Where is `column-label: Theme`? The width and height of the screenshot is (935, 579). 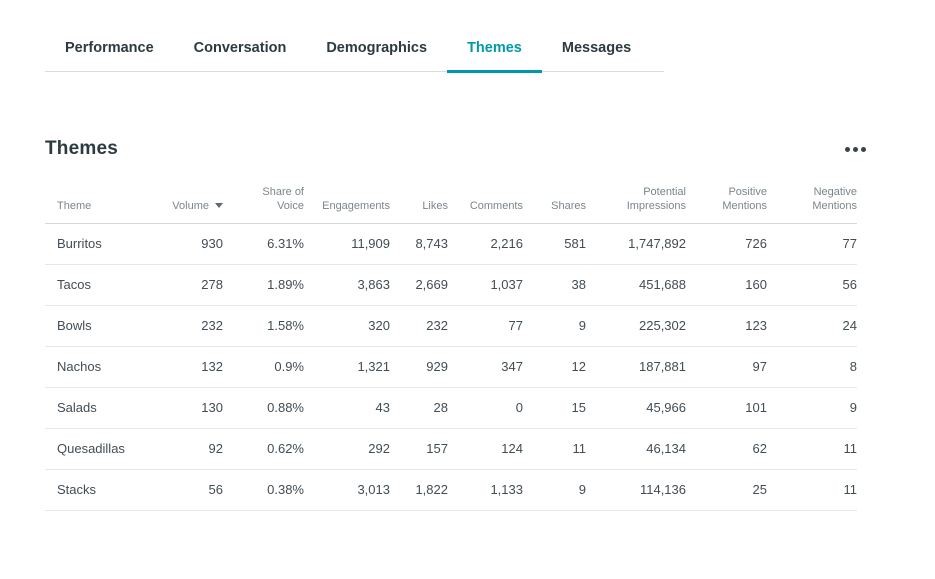
column-label: Theme is located at coordinates (74, 205).